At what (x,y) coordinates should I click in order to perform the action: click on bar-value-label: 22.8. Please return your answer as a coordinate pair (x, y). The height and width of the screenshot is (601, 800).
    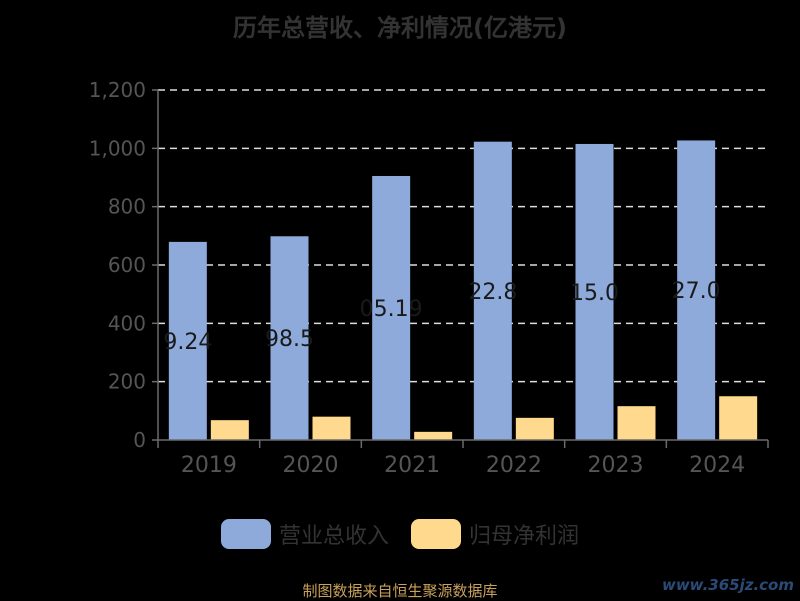
    Looking at the image, I should click on (492, 292).